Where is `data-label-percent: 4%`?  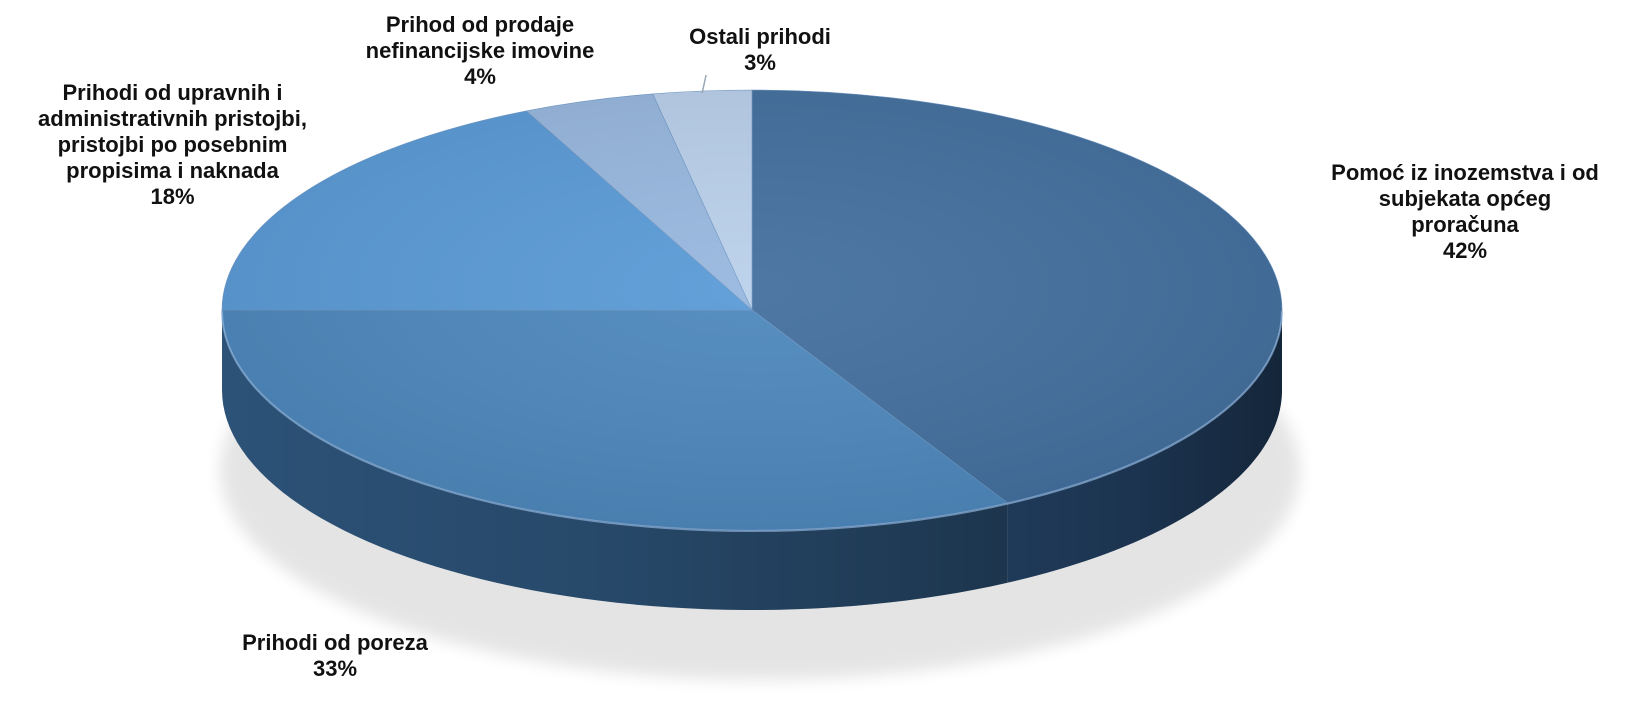 data-label-percent: 4% is located at coordinates (480, 76).